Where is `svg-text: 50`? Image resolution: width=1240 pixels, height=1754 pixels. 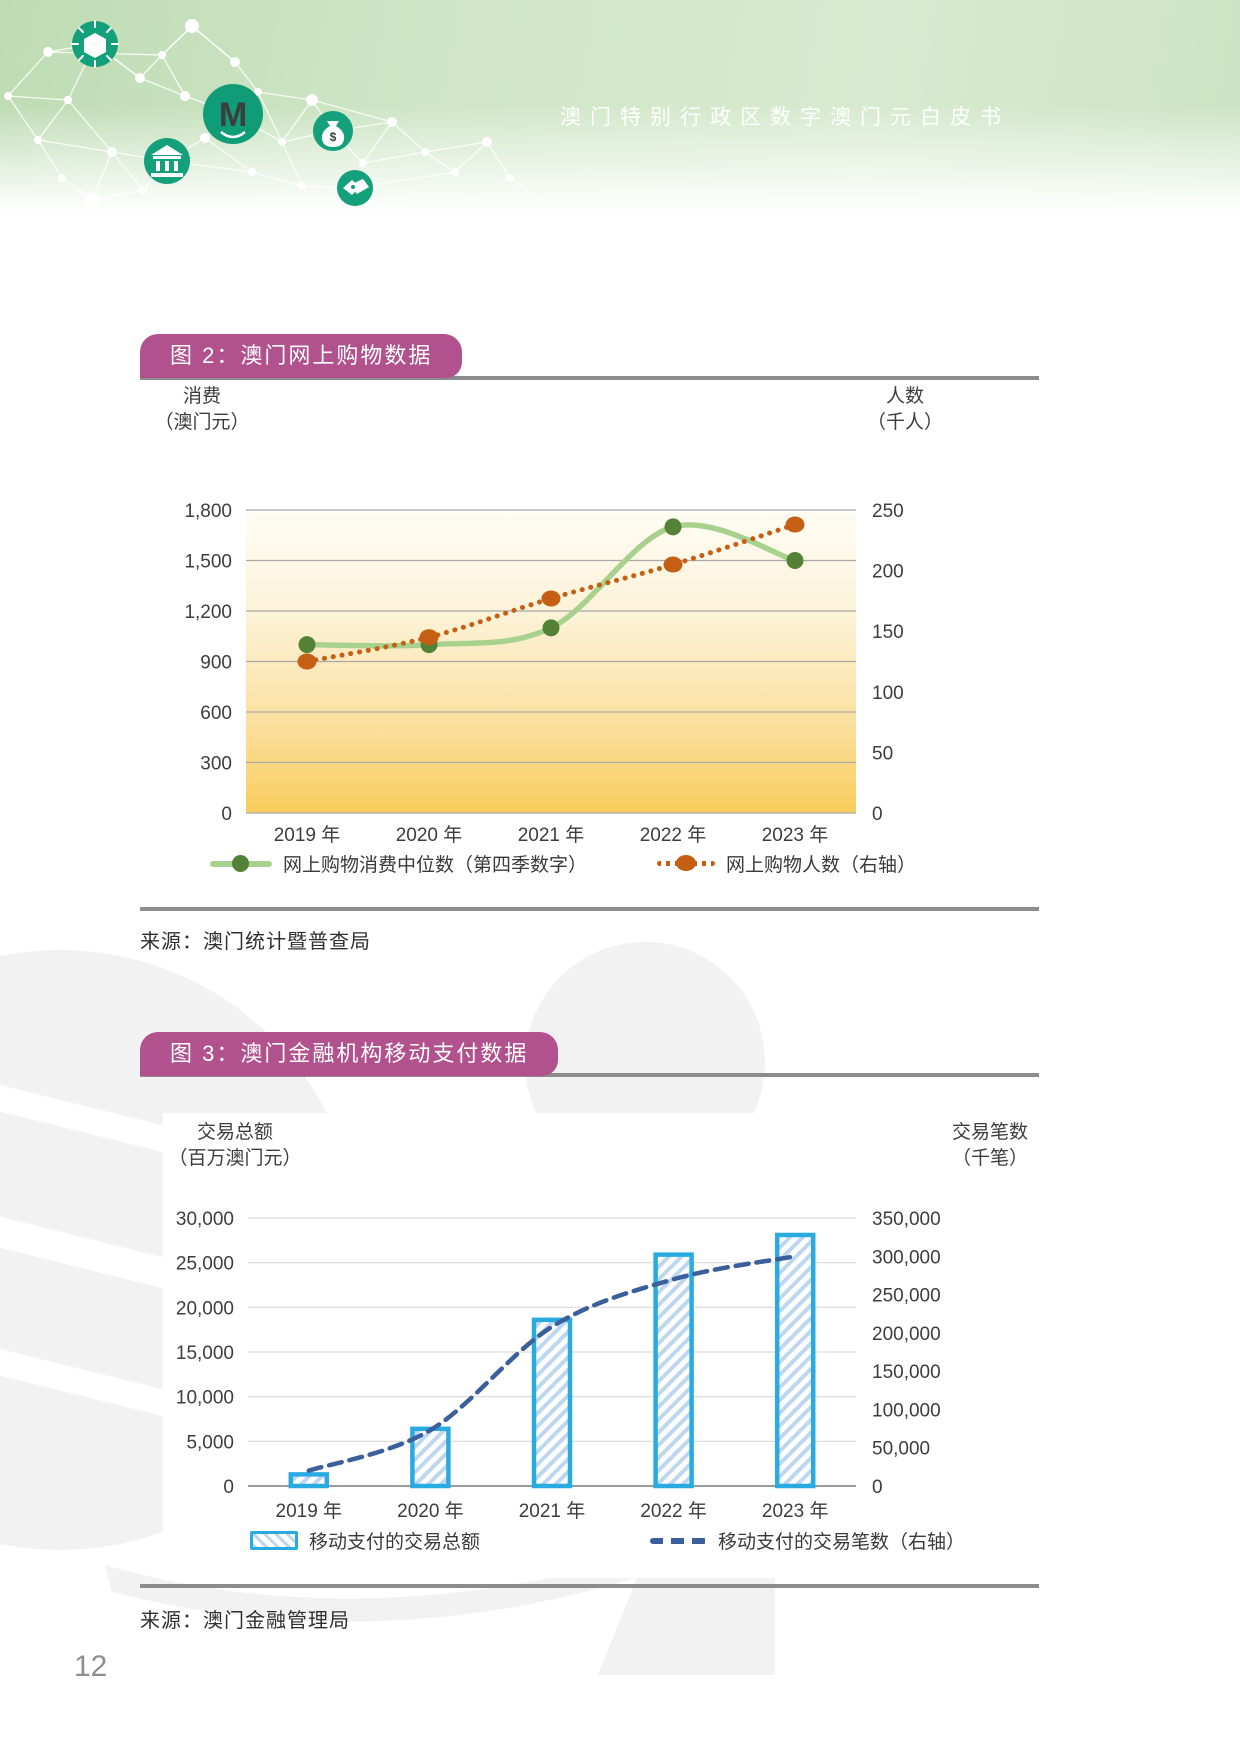 svg-text: 50 is located at coordinates (882, 753).